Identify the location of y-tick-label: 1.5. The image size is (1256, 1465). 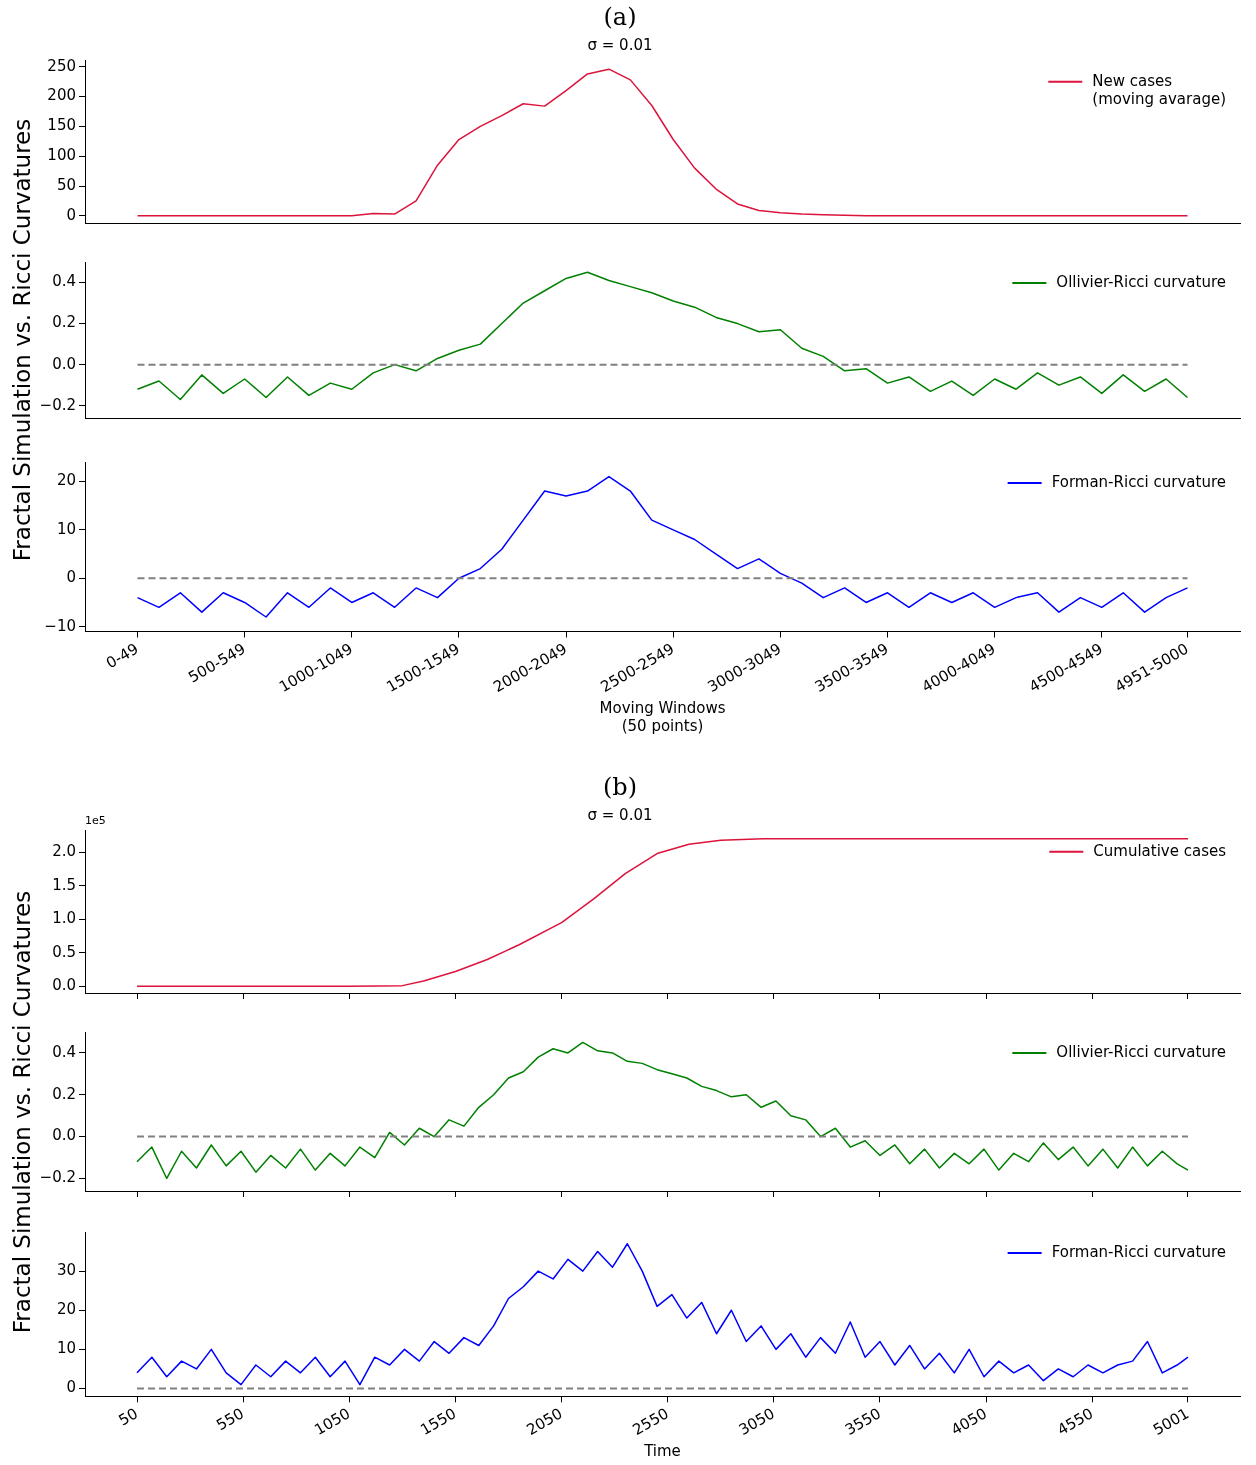
(64, 884).